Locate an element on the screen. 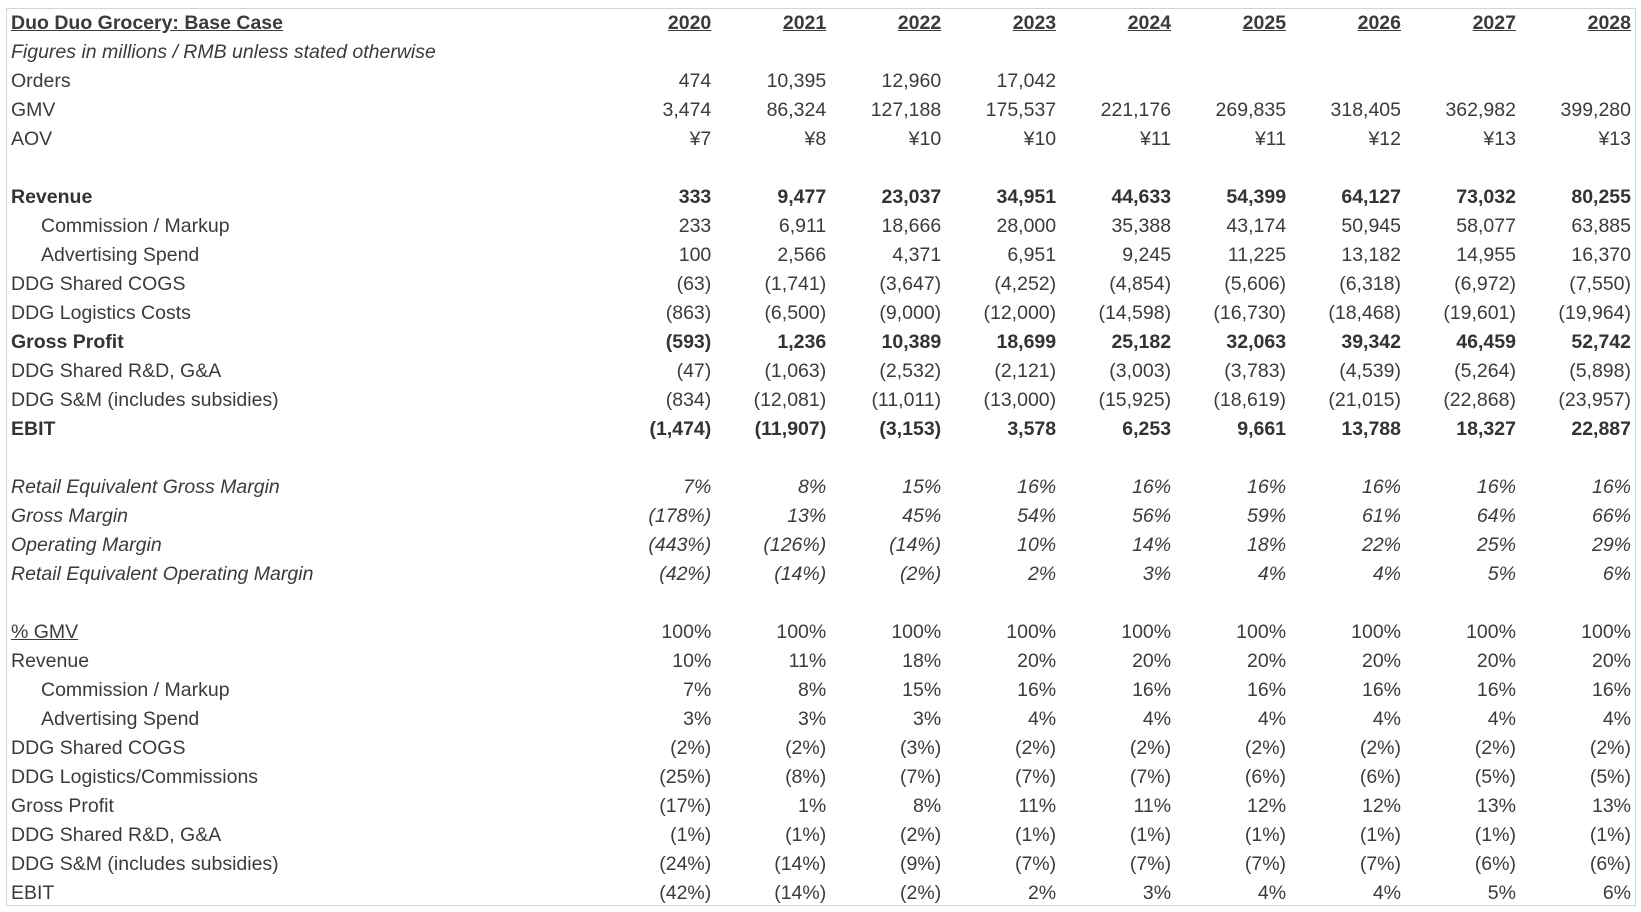 This screenshot has width=1641, height=912. value-cell-2020: (42%) is located at coordinates (685, 893).